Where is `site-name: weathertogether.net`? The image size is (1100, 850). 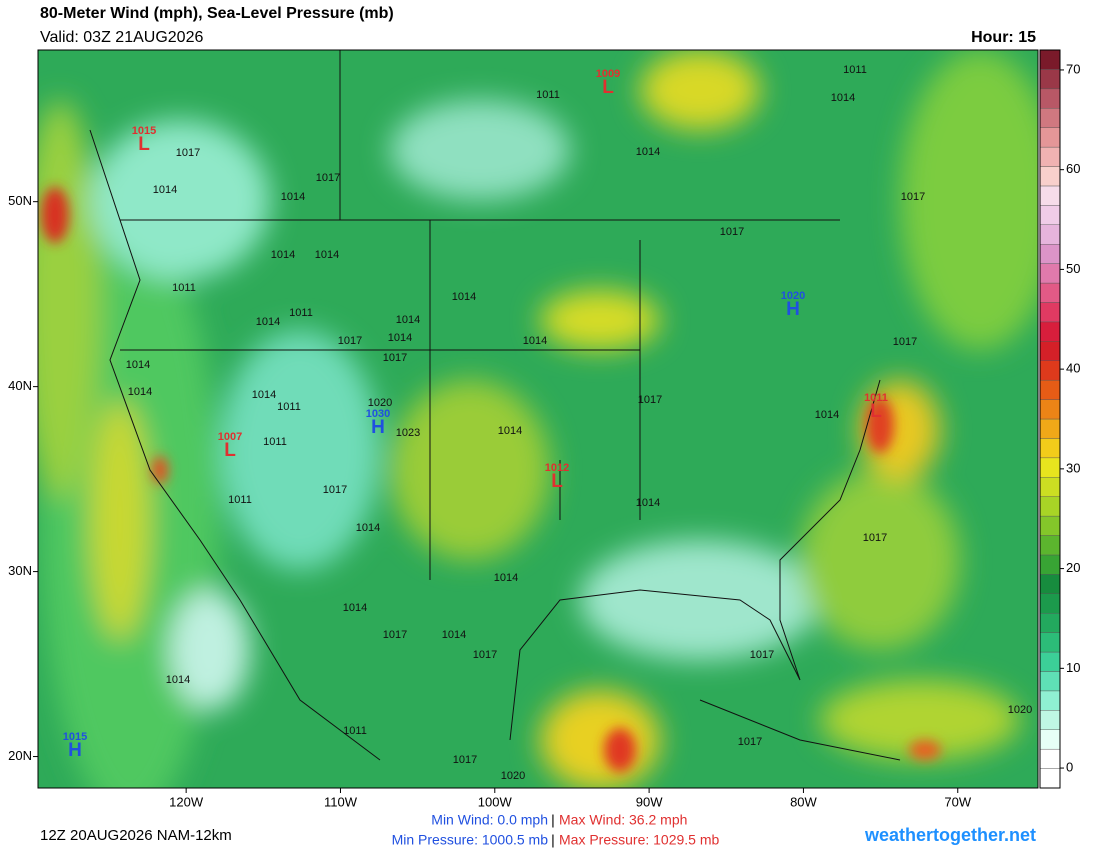
site-name: weathertogether.net is located at coordinates (950, 835).